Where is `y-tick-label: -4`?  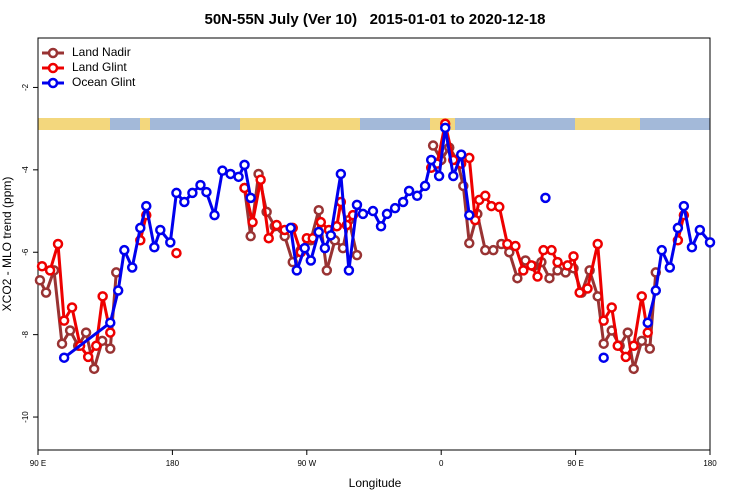
y-tick-label: -4 is located at coordinates (25, 170).